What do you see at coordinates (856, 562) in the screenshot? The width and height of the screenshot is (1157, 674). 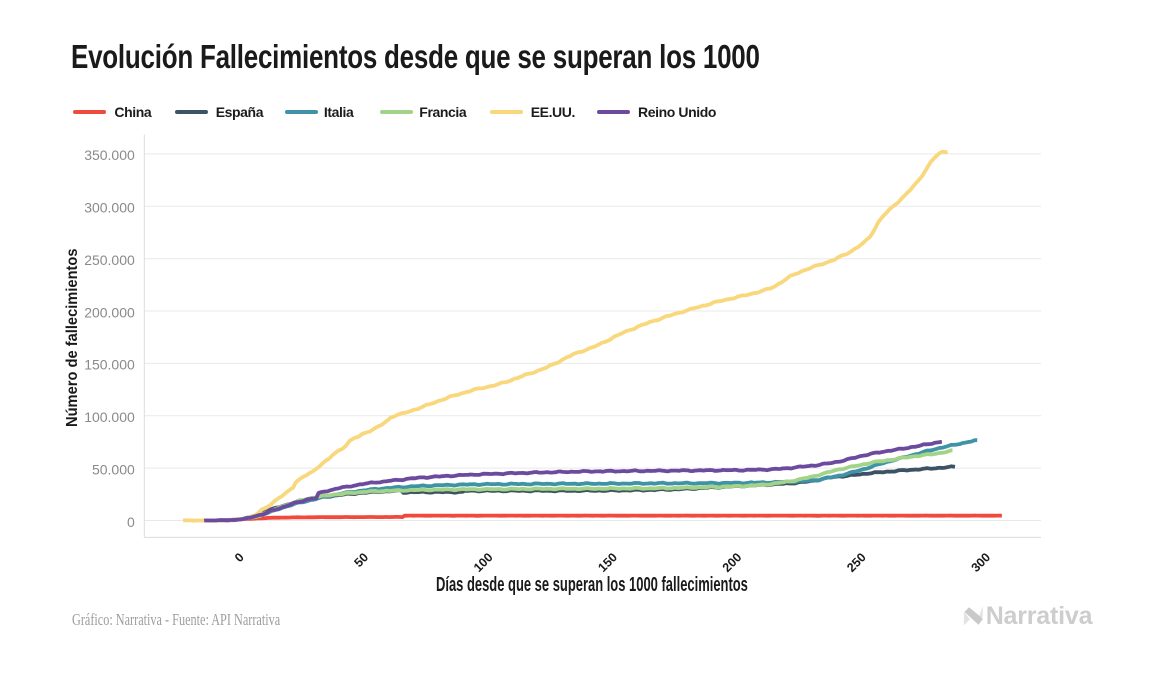 I see `svg-text: 250` at bounding box center [856, 562].